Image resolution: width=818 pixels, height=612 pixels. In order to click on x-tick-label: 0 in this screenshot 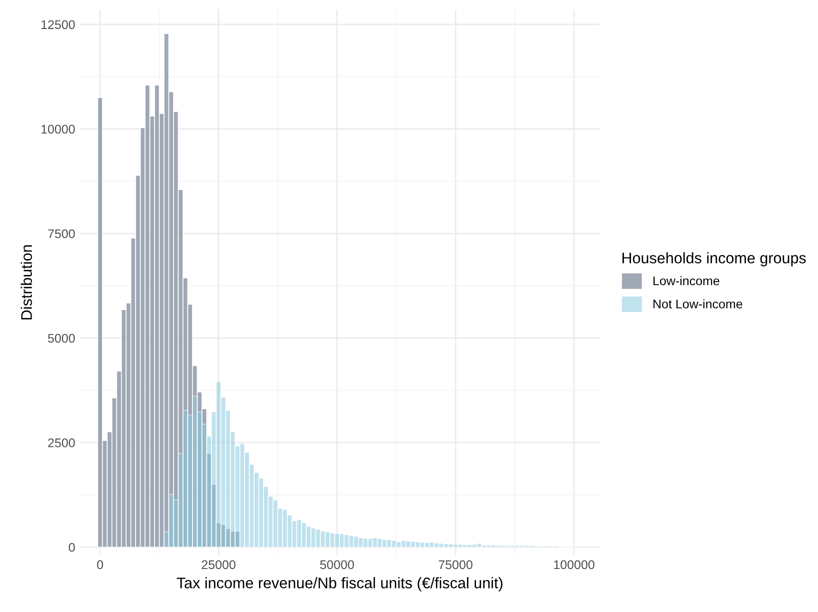, I will do `click(100, 565)`.